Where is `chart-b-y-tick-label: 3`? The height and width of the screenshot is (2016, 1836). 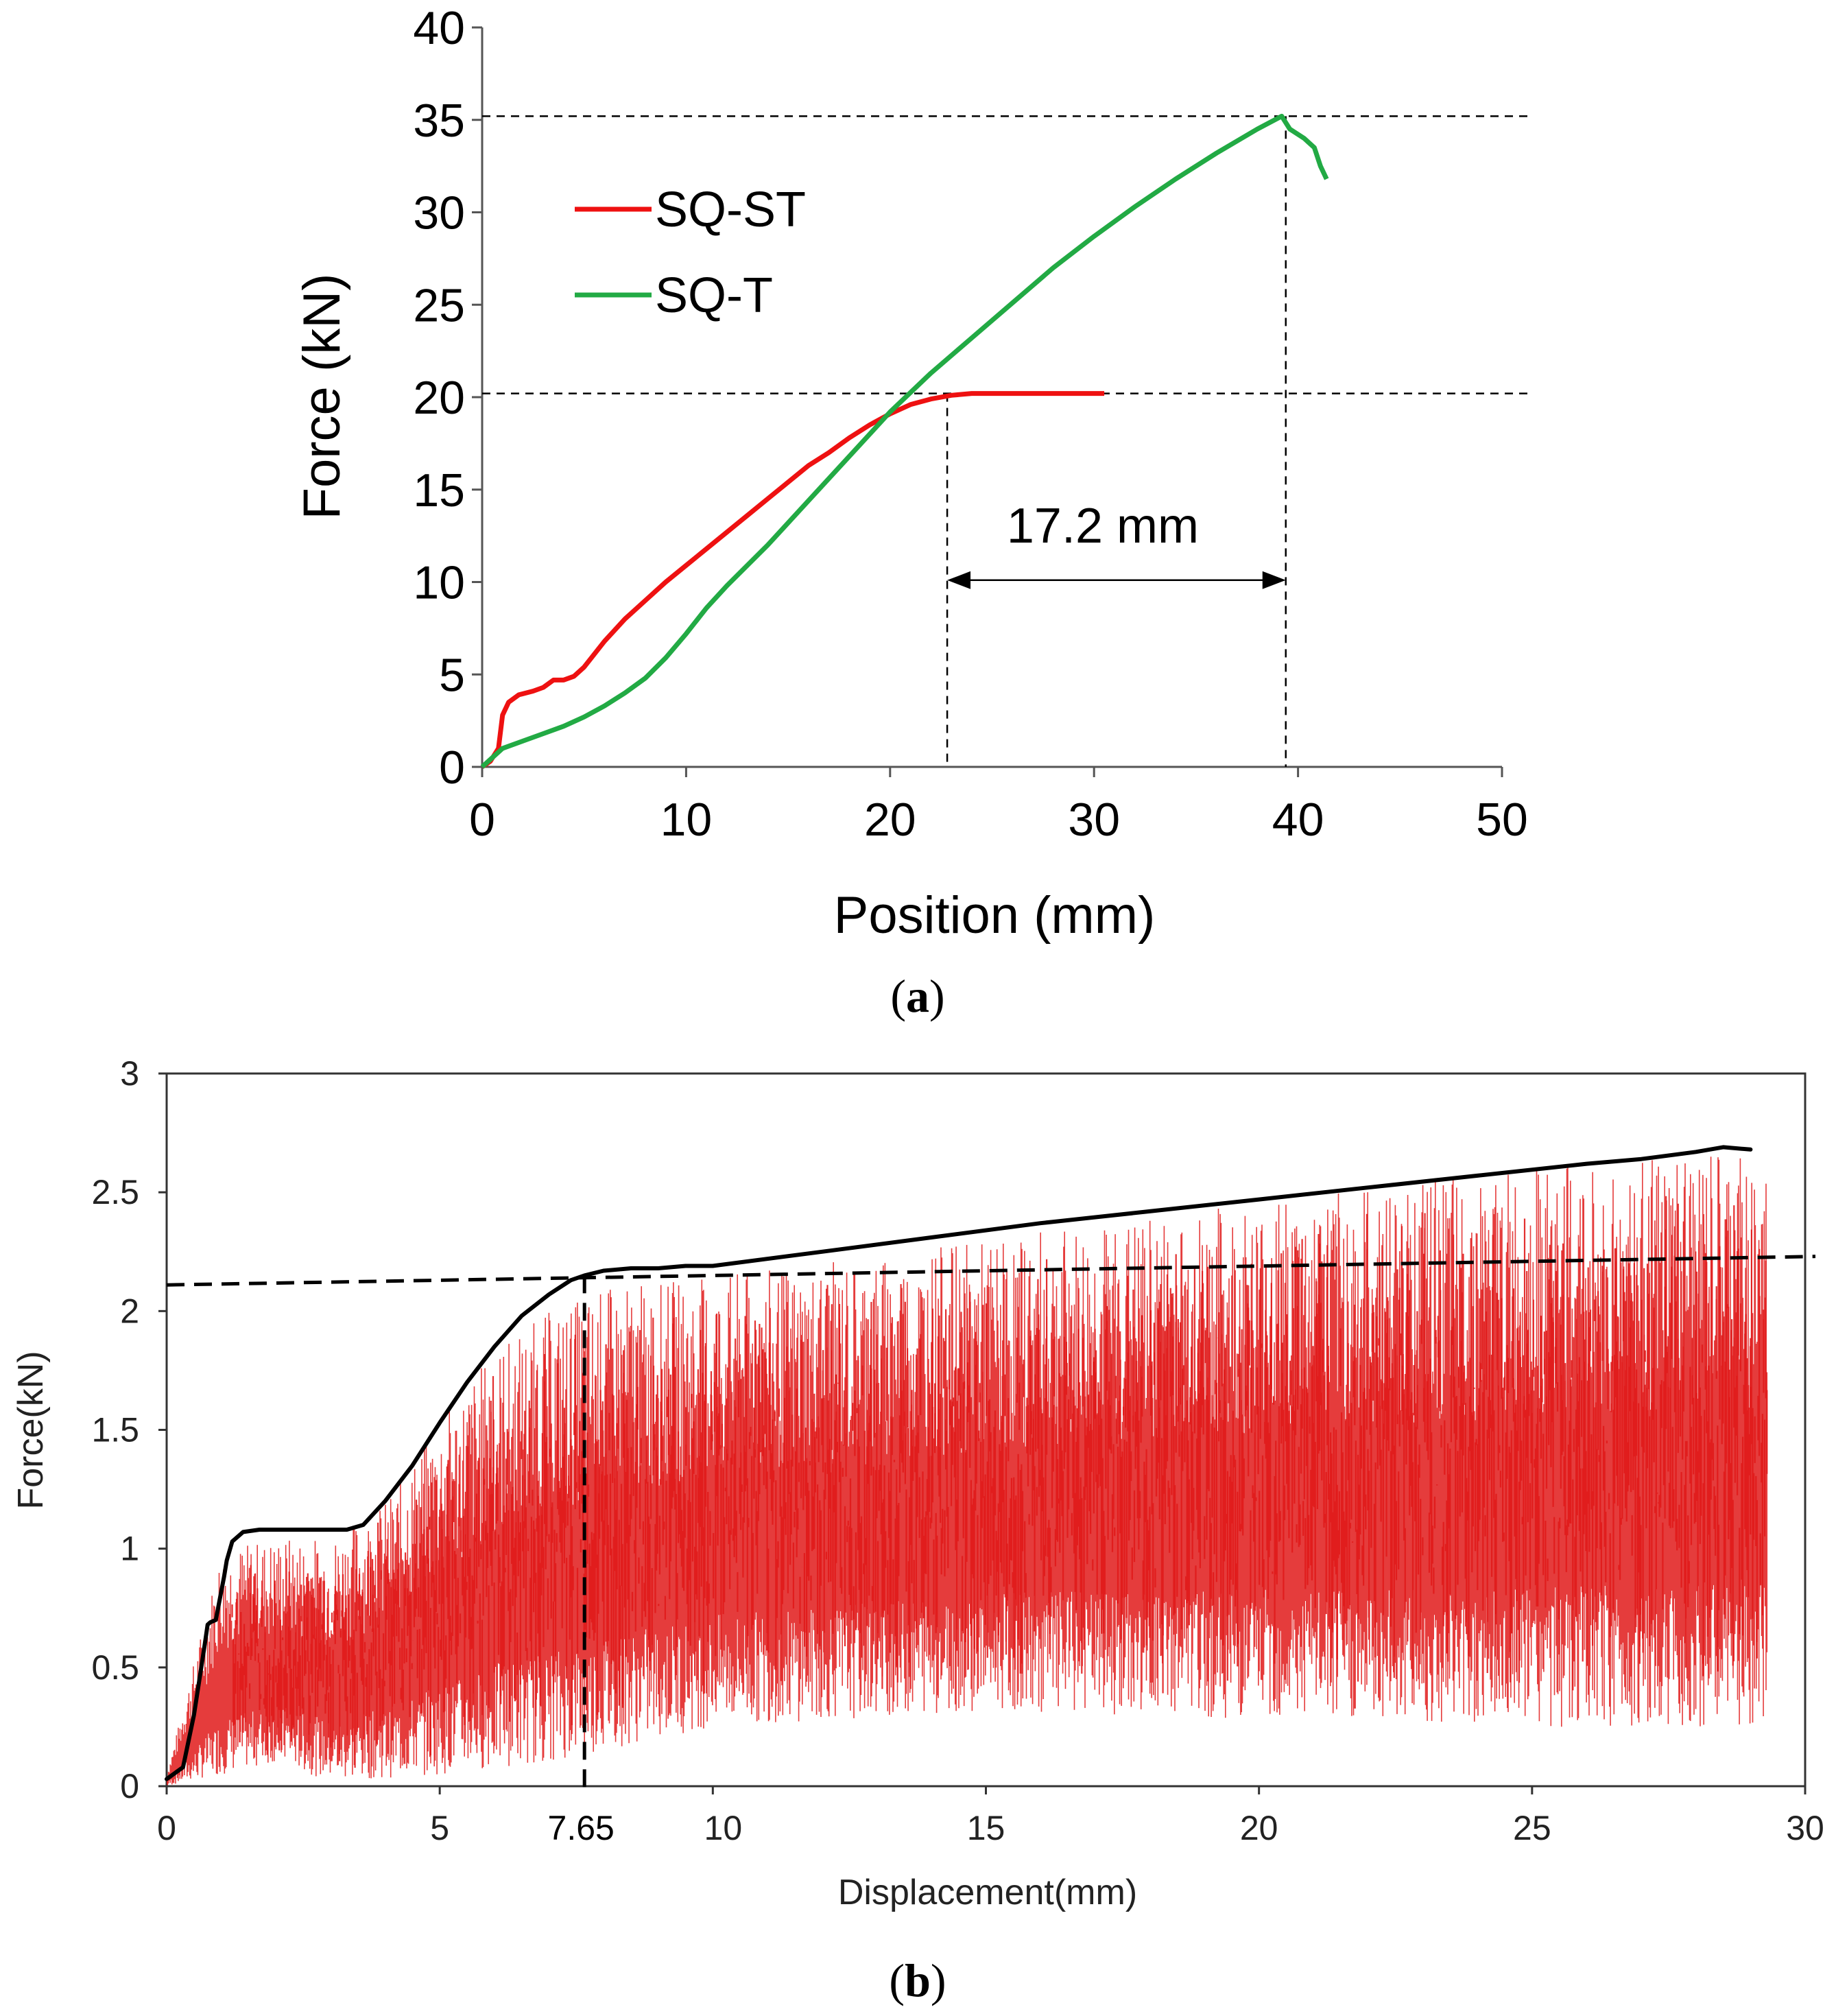 chart-b-y-tick-label: 3 is located at coordinates (129, 1073).